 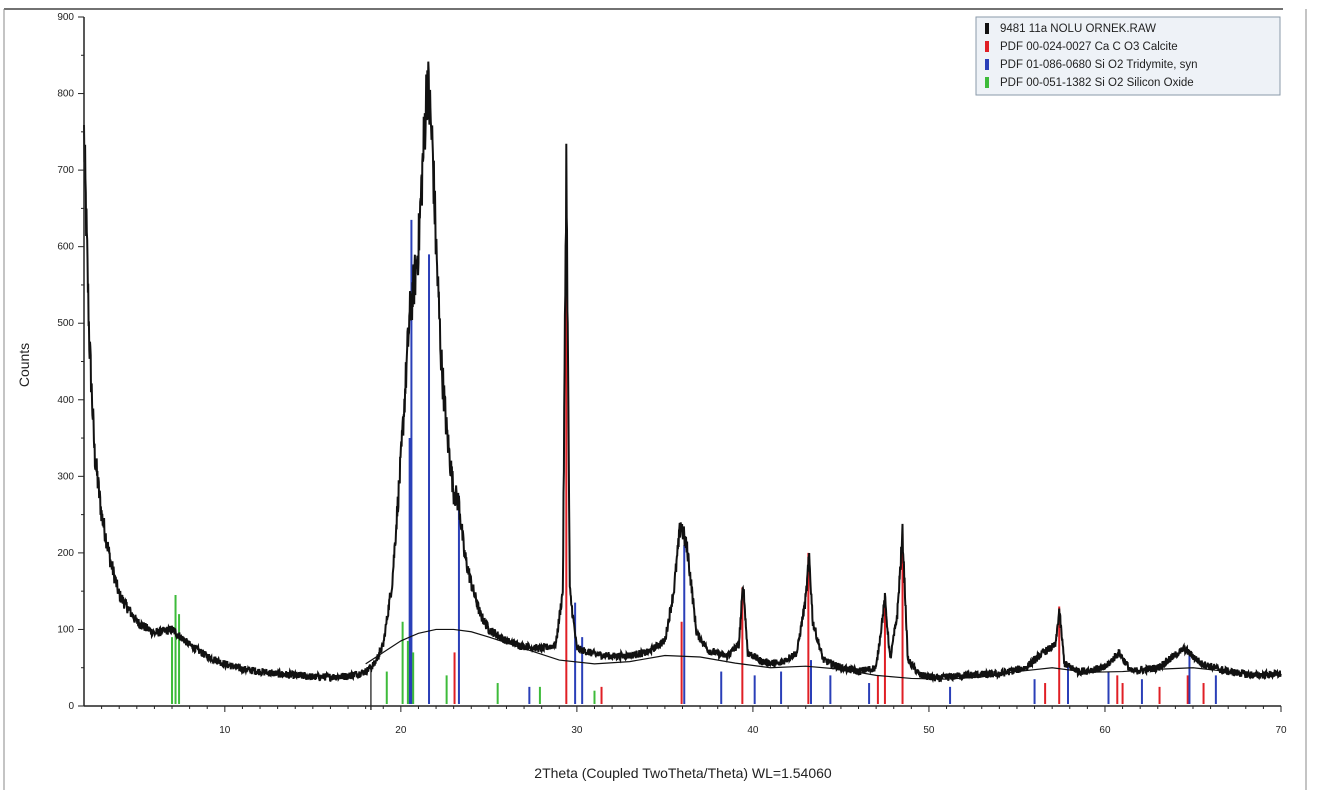 What do you see at coordinates (1281, 730) in the screenshot?
I see `x-tick-label: 70` at bounding box center [1281, 730].